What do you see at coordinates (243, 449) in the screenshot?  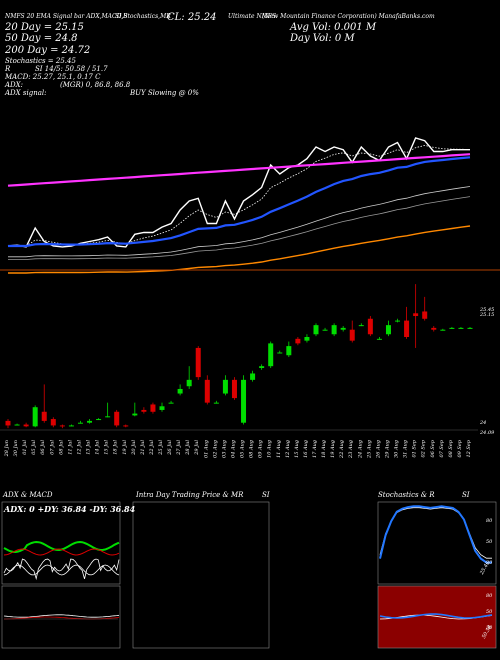 I see `date-tick: 05 Aug` at bounding box center [243, 449].